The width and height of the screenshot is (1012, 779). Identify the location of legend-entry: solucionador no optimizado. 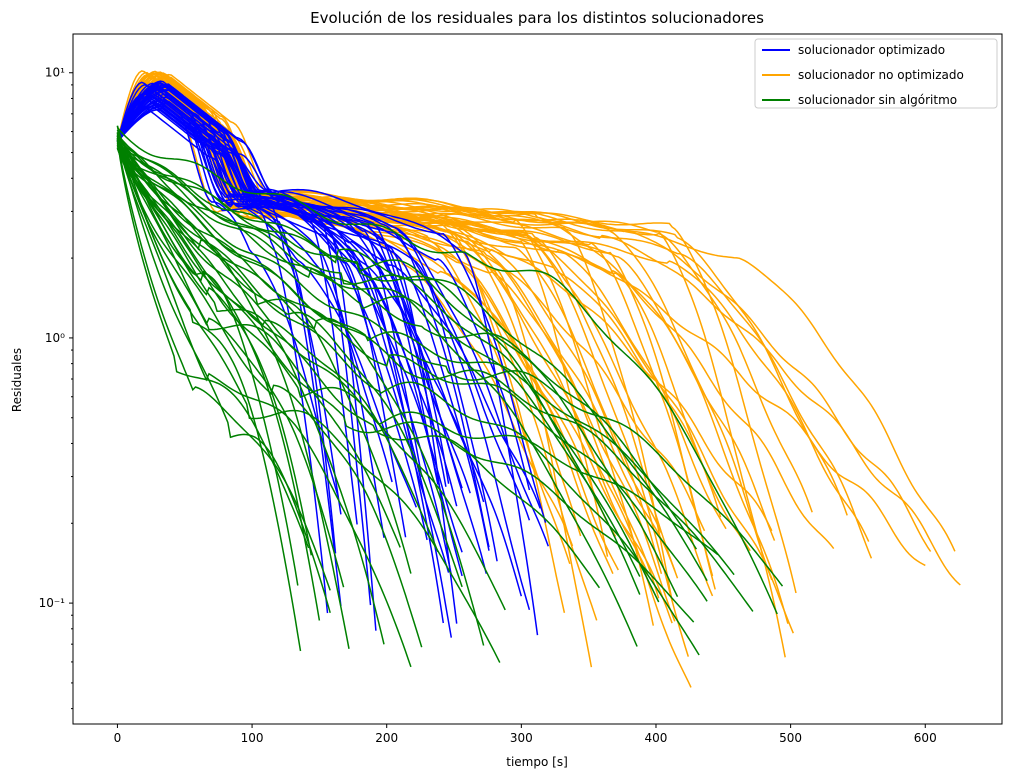
(881, 75).